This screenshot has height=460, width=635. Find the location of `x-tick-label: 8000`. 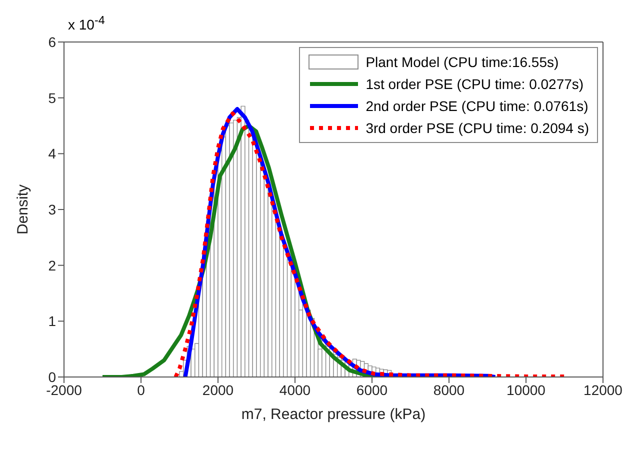

x-tick-label: 8000 is located at coordinates (449, 390).